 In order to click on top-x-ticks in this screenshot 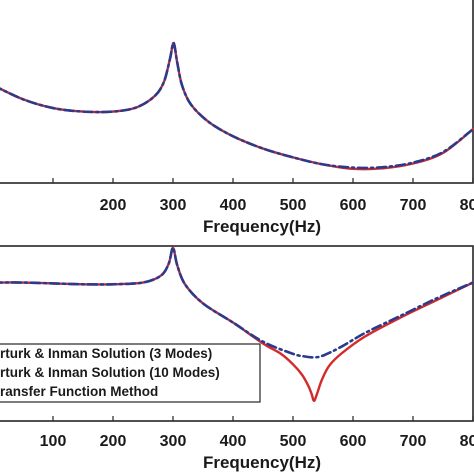, I will do `click(263, 180)`.